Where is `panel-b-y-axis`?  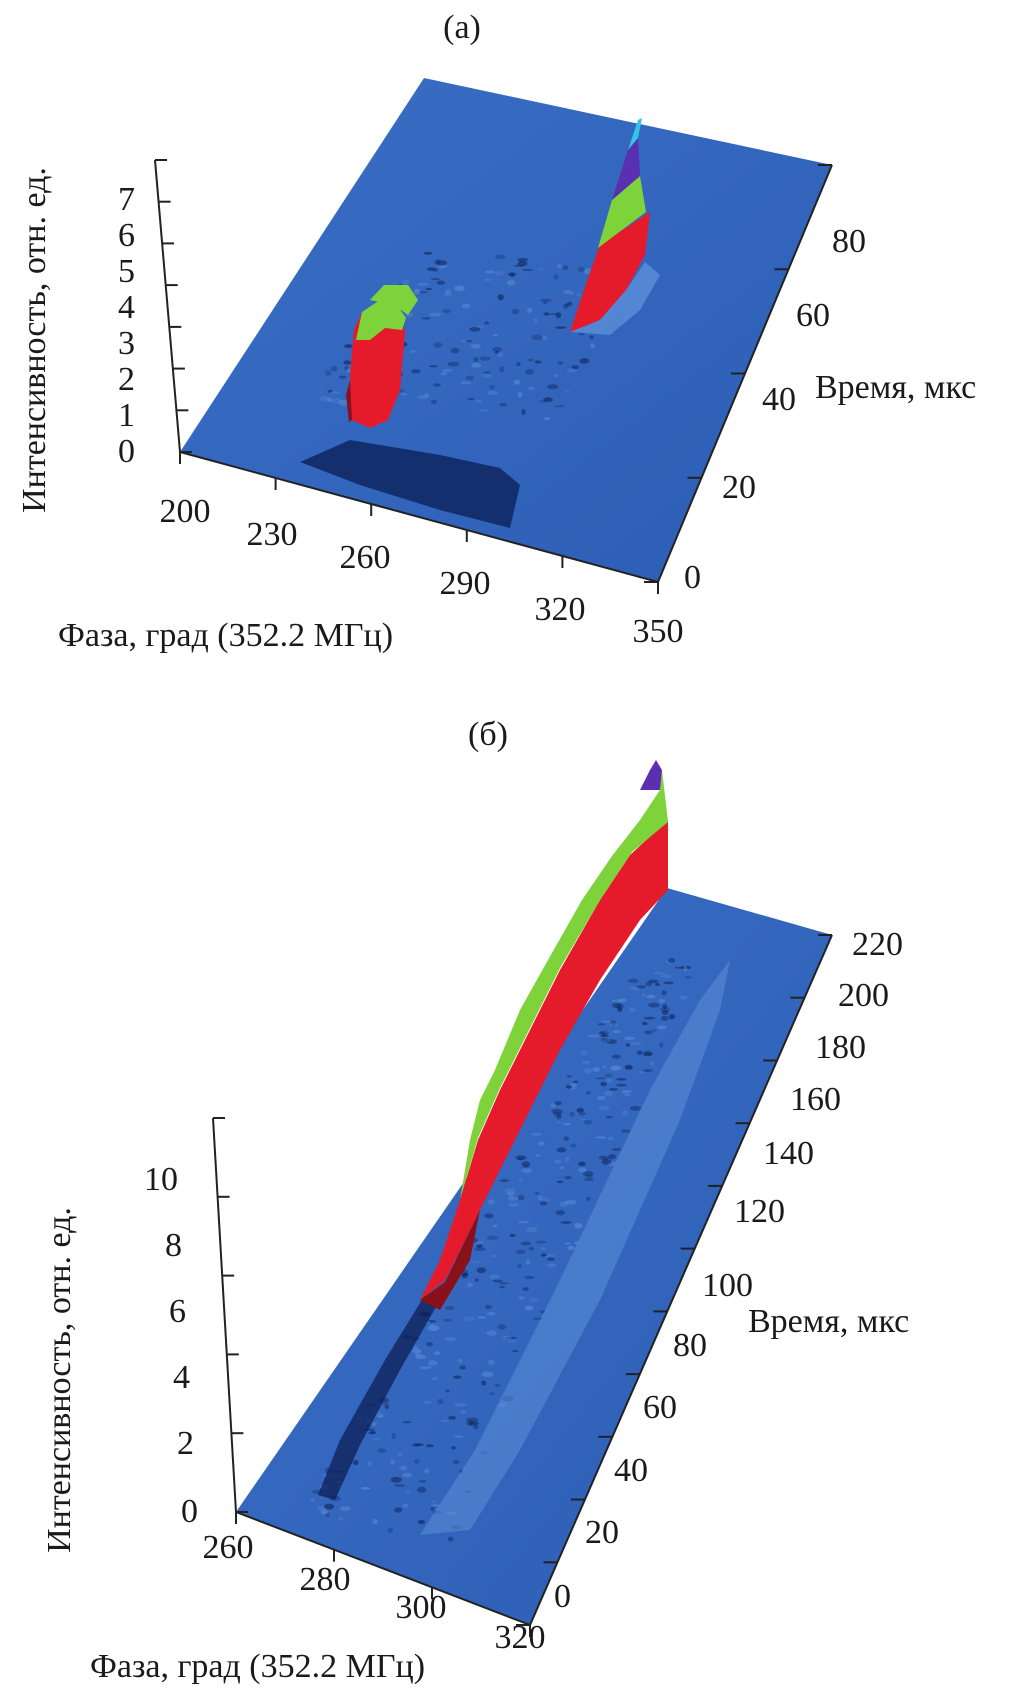
panel-b-y-axis is located at coordinates (681, 1280).